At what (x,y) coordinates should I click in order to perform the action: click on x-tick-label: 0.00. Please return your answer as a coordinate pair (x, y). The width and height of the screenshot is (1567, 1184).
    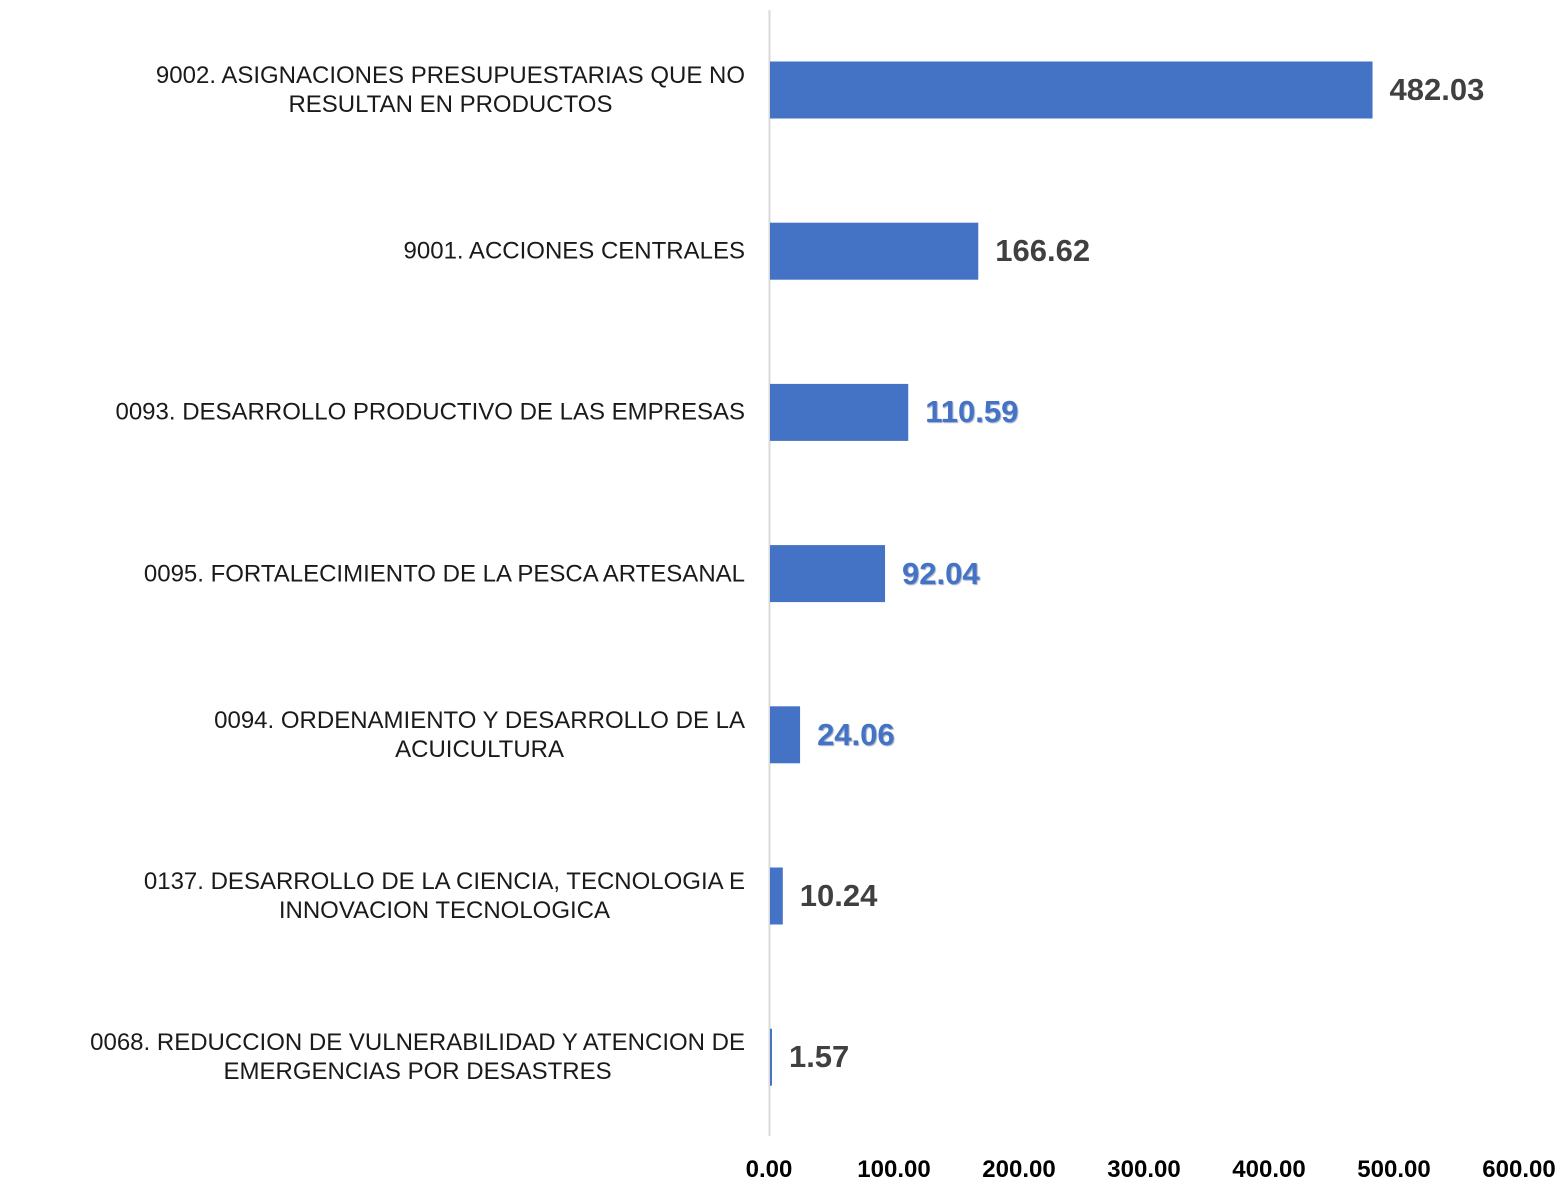
    Looking at the image, I should click on (769, 1169).